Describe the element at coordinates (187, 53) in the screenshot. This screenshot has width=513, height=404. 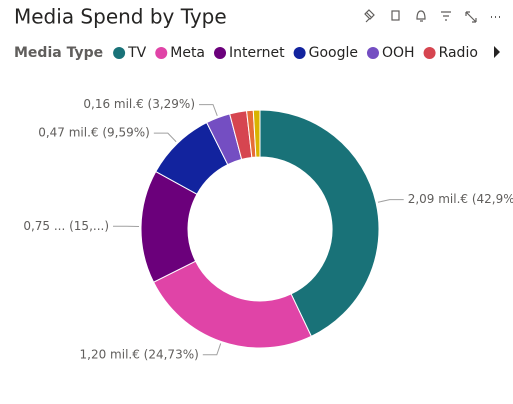
I see `legend-label: Meta` at that location.